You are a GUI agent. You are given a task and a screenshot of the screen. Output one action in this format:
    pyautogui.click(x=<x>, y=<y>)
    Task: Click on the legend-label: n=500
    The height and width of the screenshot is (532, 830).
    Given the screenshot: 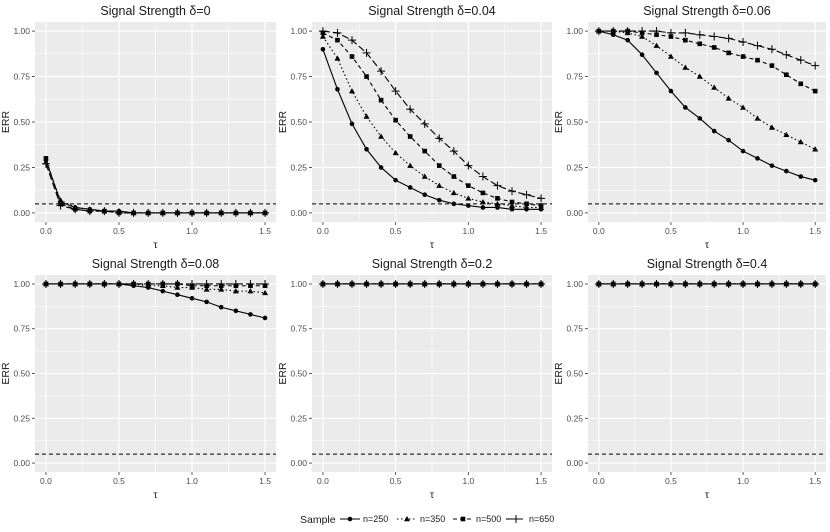 What is the action you would take?
    pyautogui.click(x=488, y=519)
    